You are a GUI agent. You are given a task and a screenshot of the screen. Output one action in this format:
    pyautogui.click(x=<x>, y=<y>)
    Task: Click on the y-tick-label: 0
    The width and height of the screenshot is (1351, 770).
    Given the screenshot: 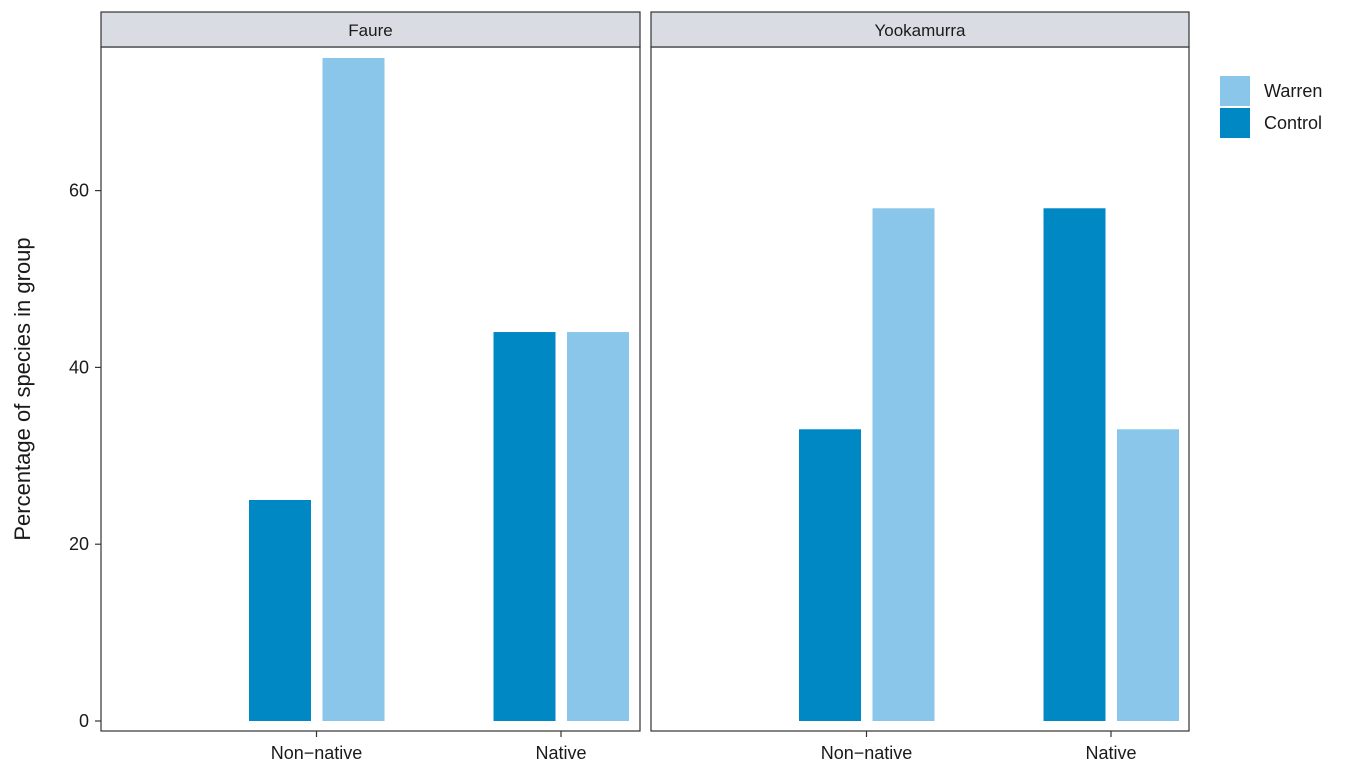 What is the action you would take?
    pyautogui.click(x=84, y=721)
    